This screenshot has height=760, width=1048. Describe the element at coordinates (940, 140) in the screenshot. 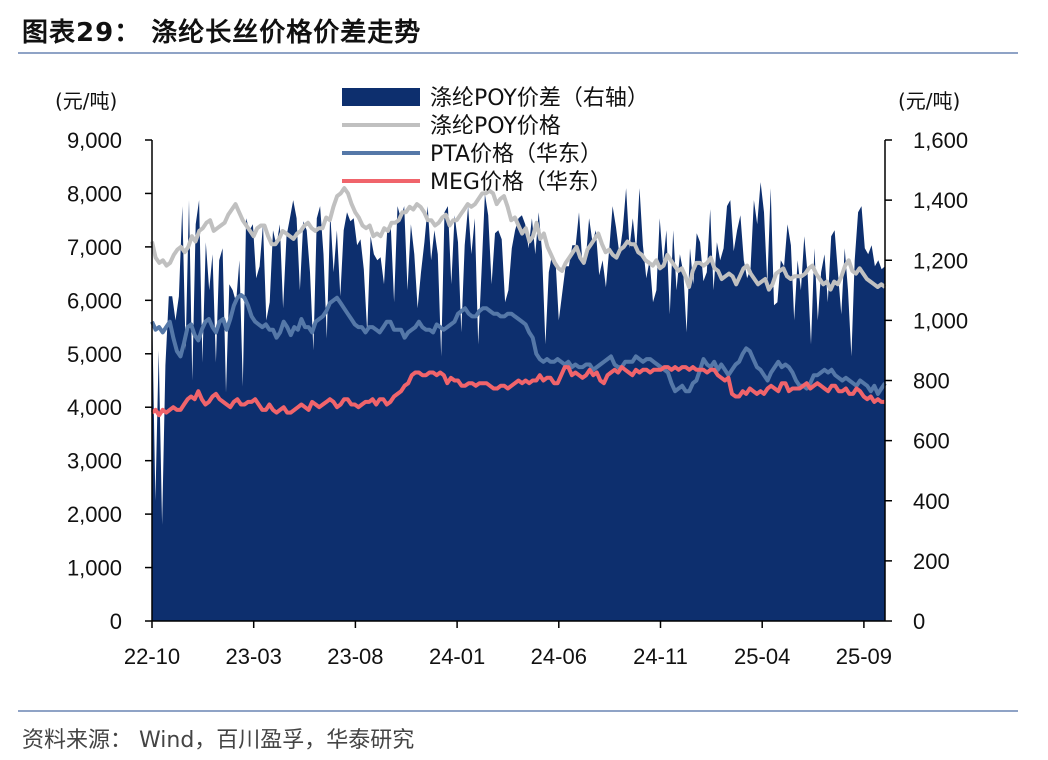

I see `right-tick-label: 1,600` at that location.